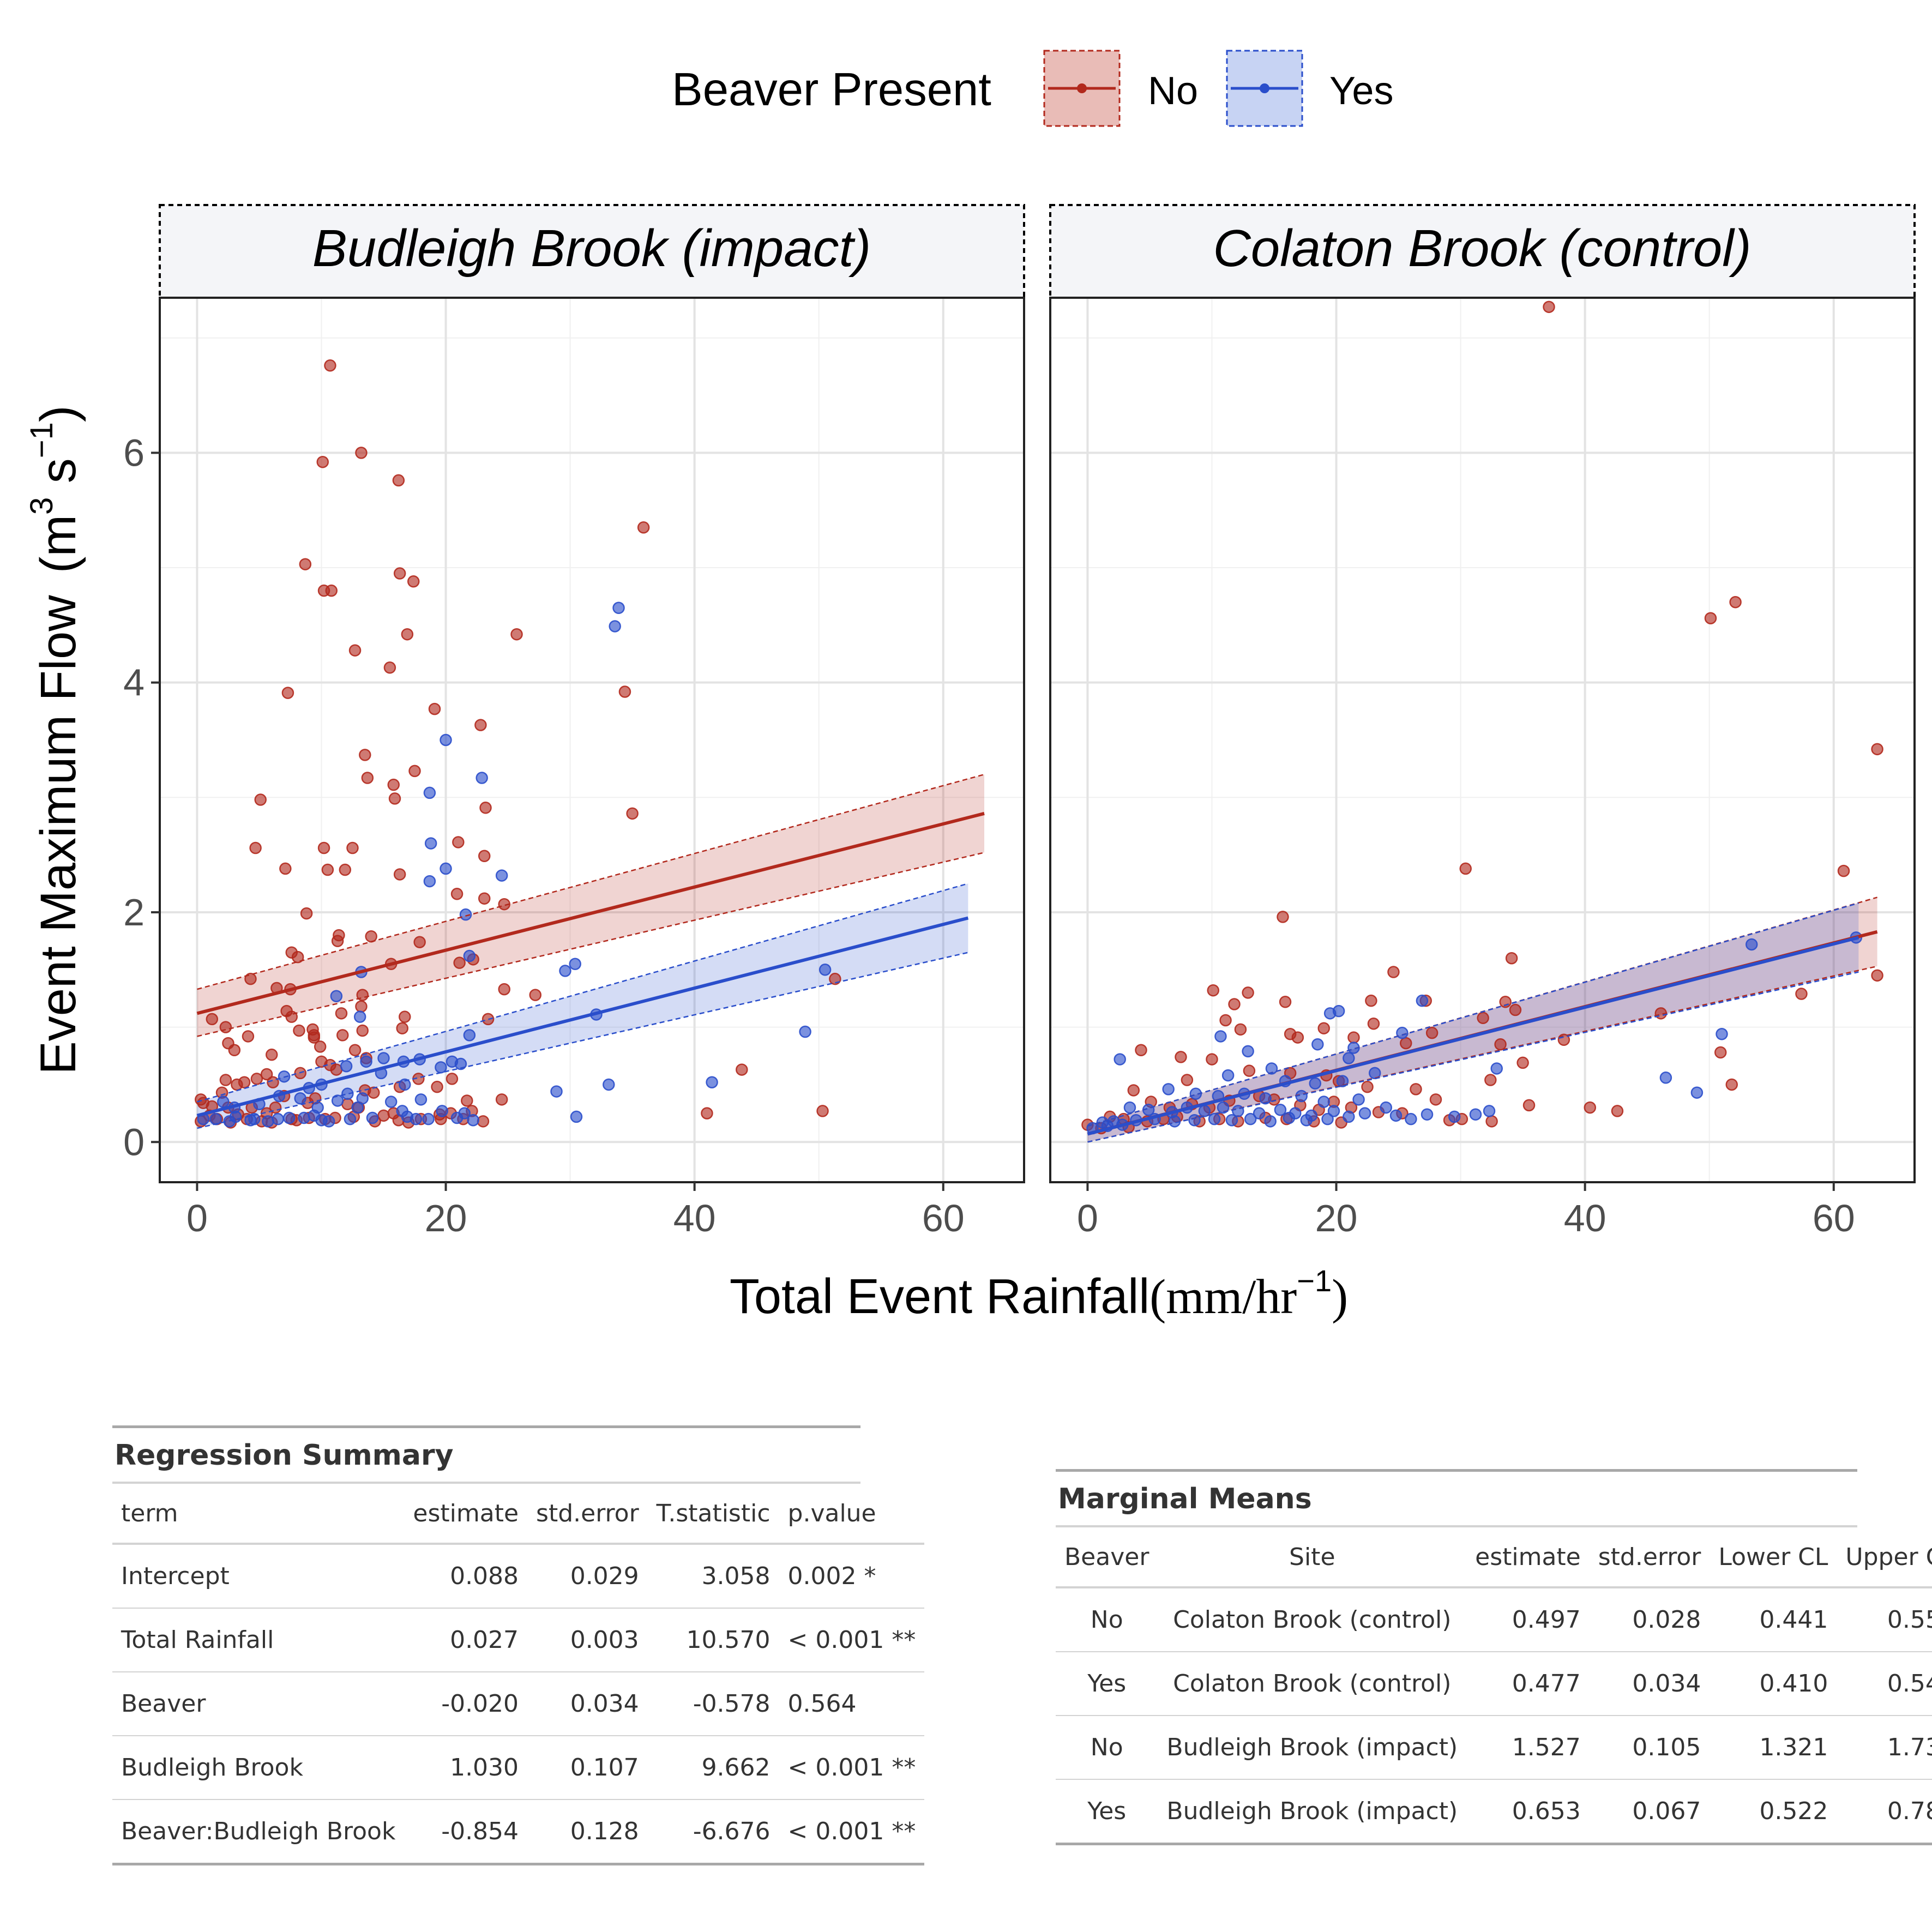 The image size is (1932, 1932). Describe the element at coordinates (1649, 1812) in the screenshot. I see `mm-stderror: 0.067` at that location.